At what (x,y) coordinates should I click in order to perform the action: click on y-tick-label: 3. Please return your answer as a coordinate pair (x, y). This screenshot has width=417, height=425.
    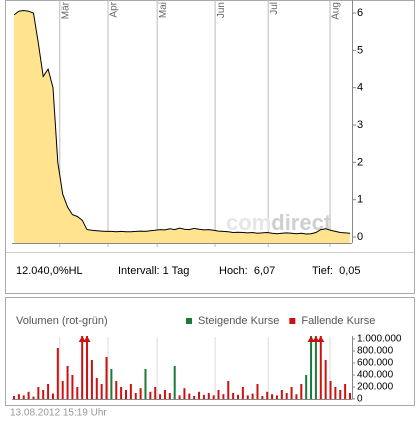
    Looking at the image, I should click on (360, 125).